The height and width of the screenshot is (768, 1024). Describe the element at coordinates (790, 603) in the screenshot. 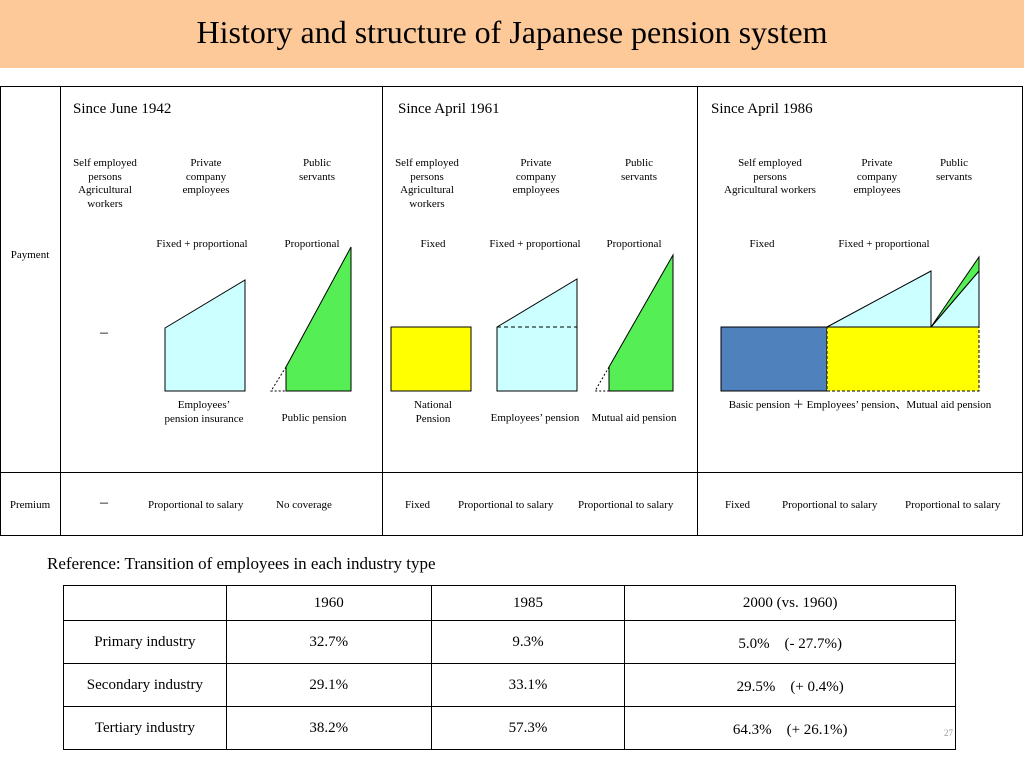

I see `table-header-cell: 2000 (vs. 1960)` at that location.